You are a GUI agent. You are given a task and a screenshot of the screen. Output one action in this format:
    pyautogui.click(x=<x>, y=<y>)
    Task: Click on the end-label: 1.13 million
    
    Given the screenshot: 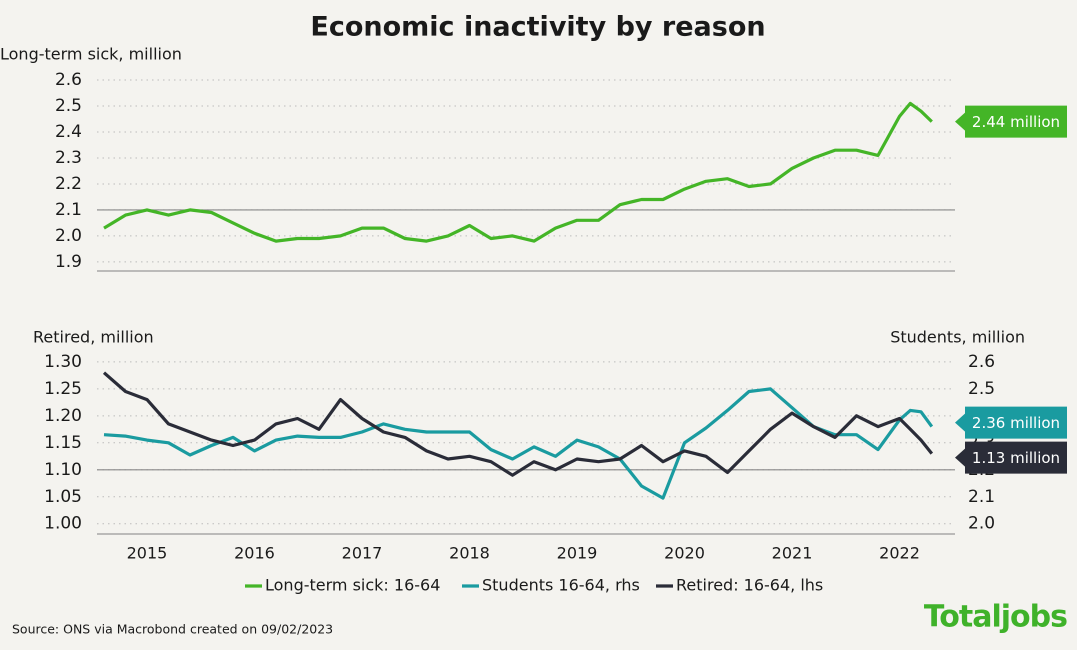 What is the action you would take?
    pyautogui.click(x=1016, y=458)
    